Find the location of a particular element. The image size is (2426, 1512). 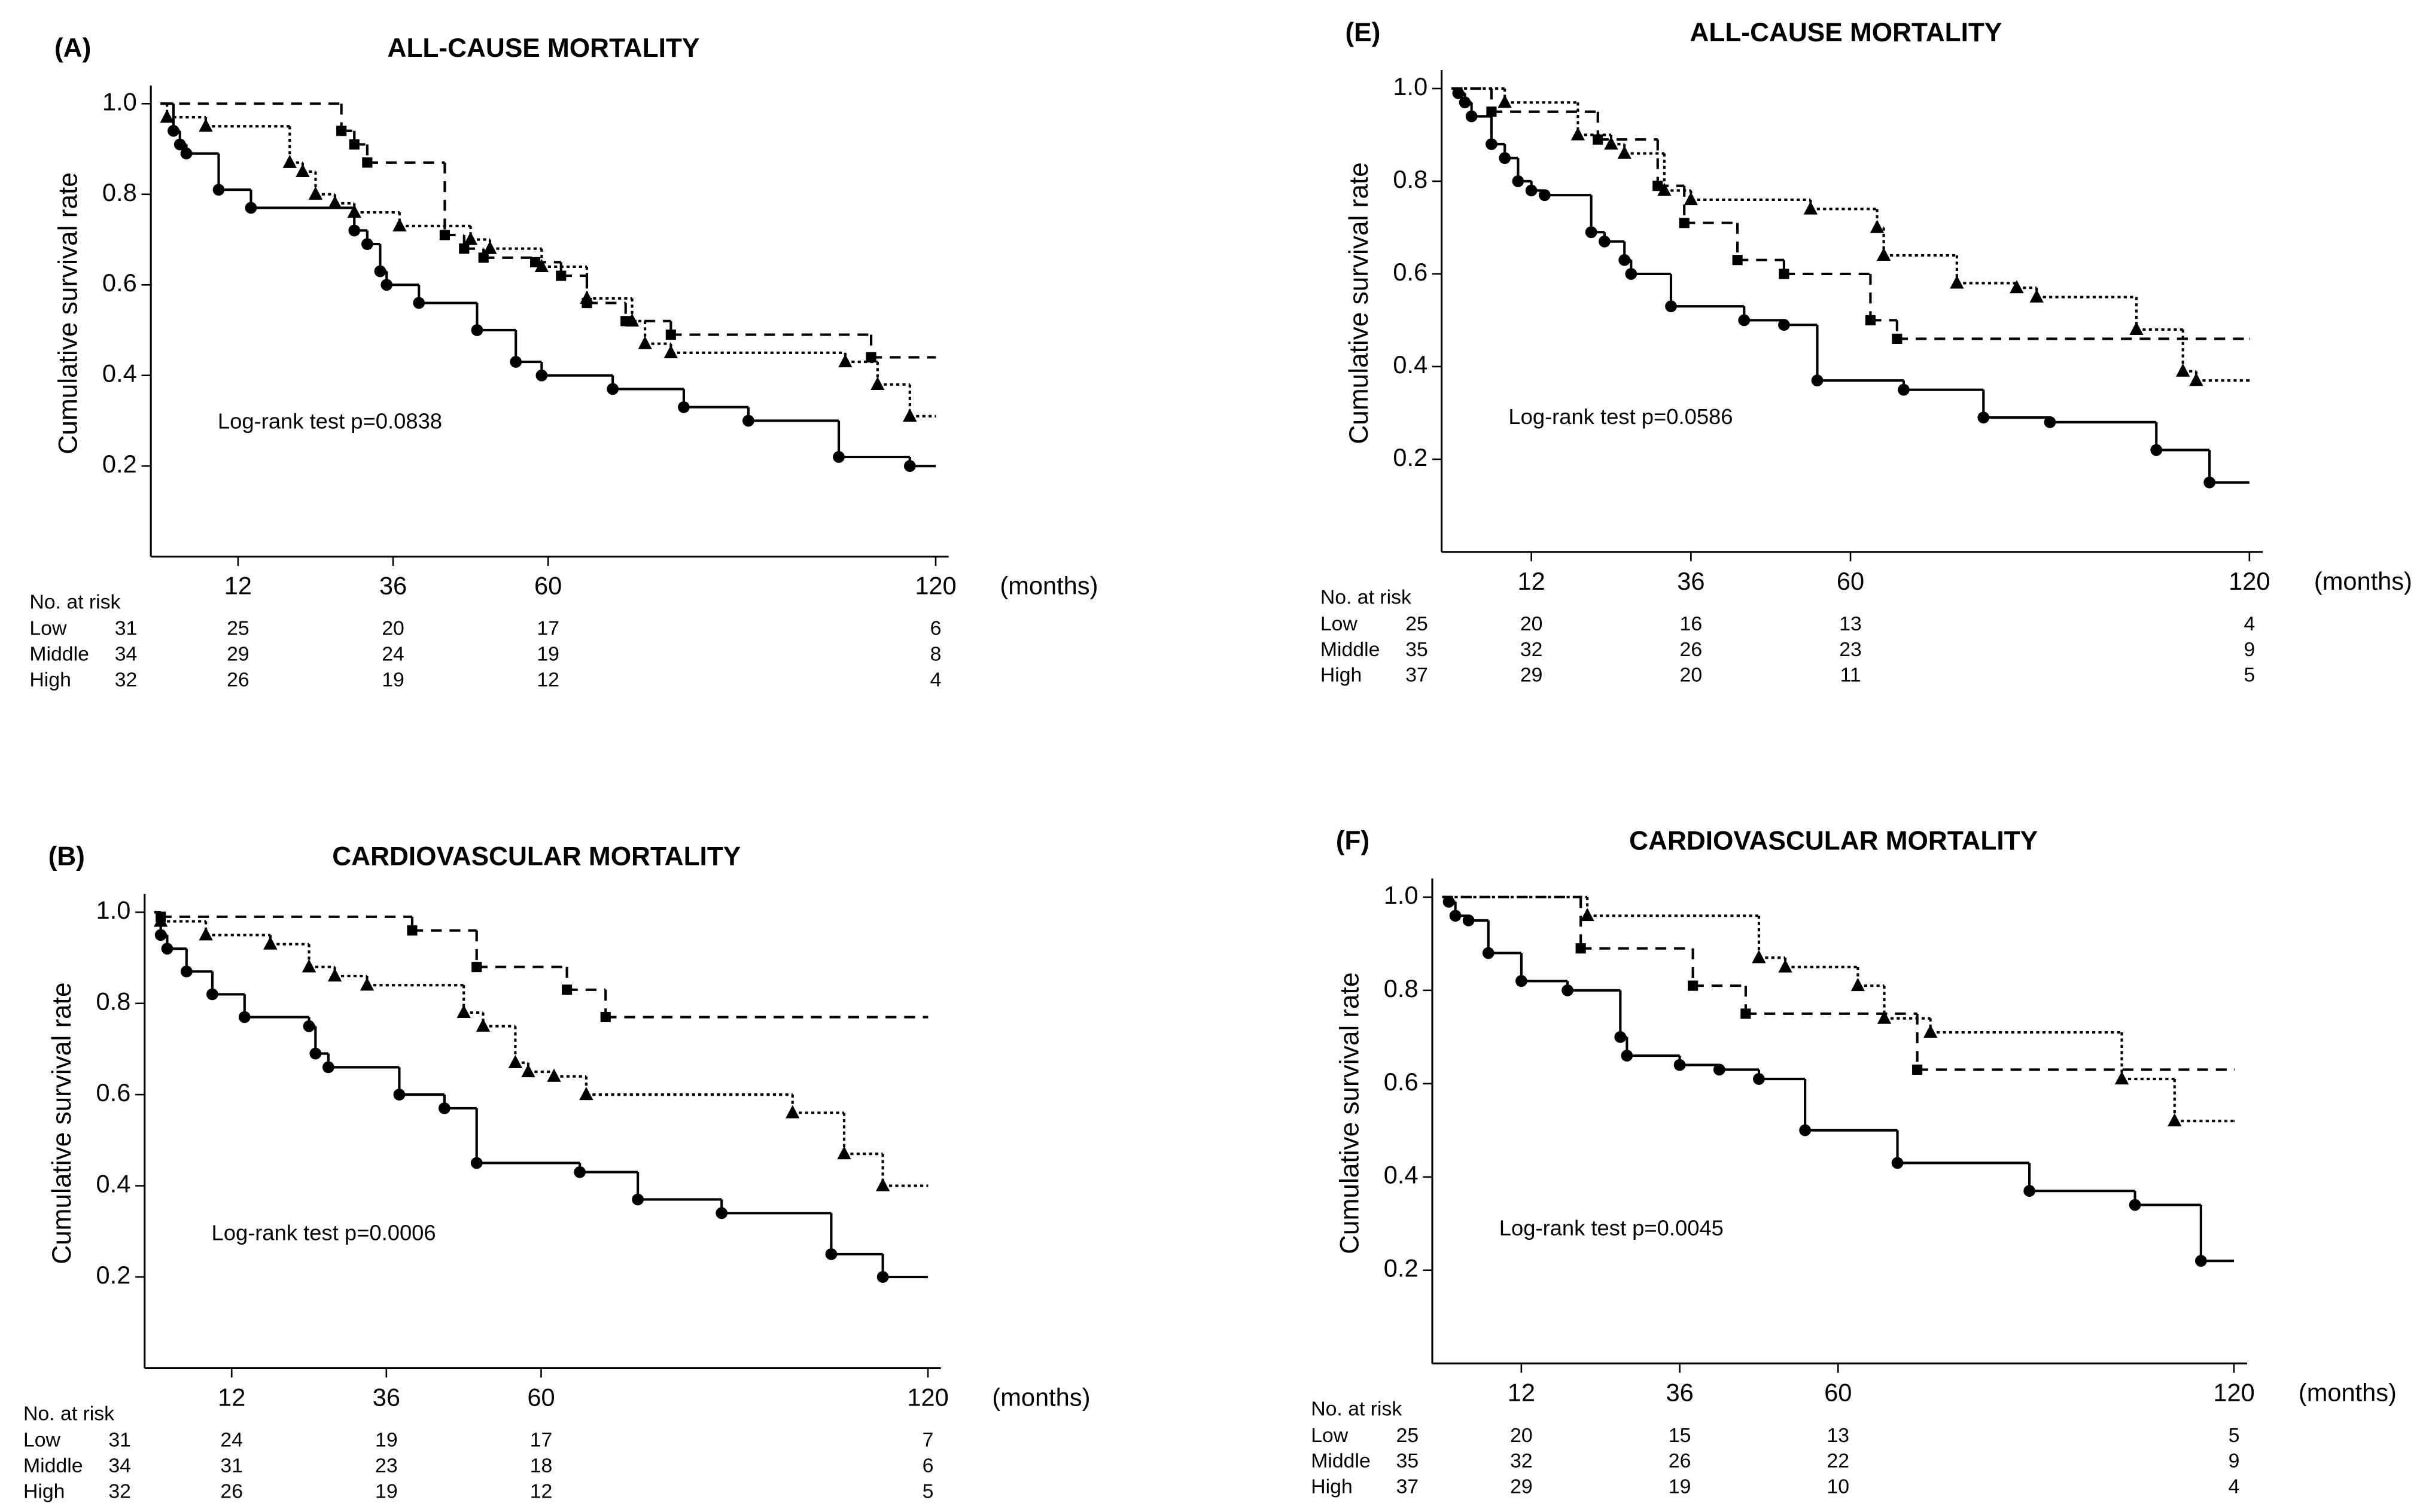

risk-count: 29 is located at coordinates (238, 654).